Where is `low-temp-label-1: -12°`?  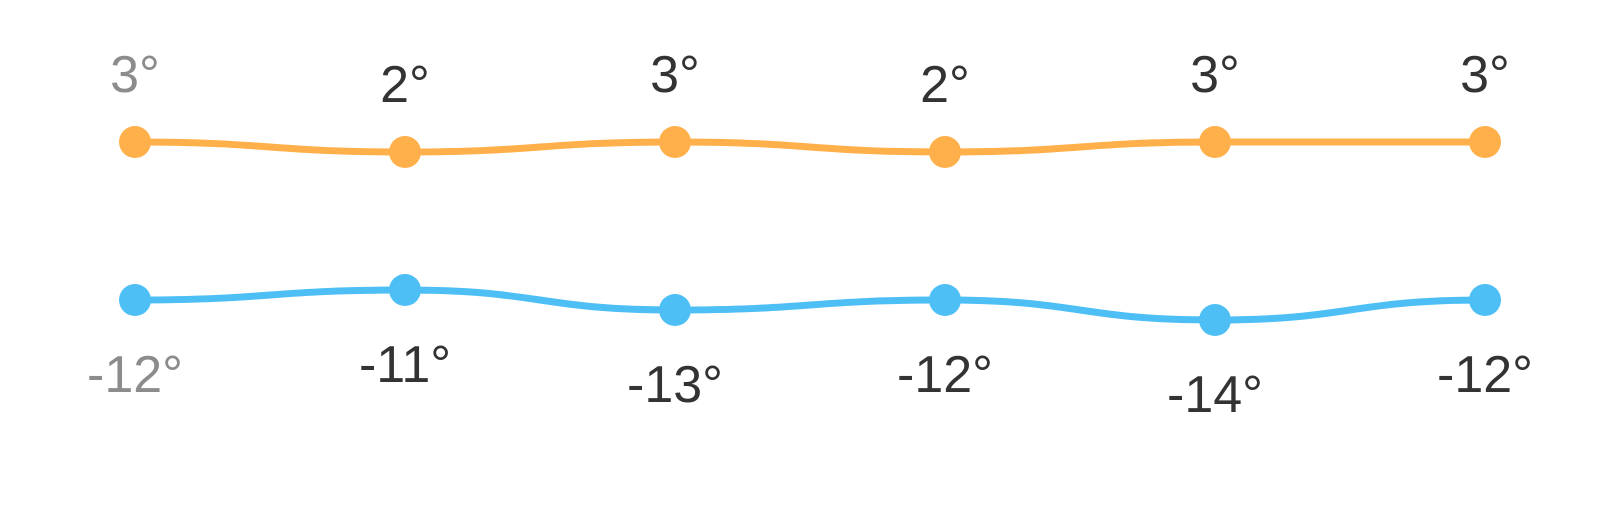
low-temp-label-1: -12° is located at coordinates (135, 375).